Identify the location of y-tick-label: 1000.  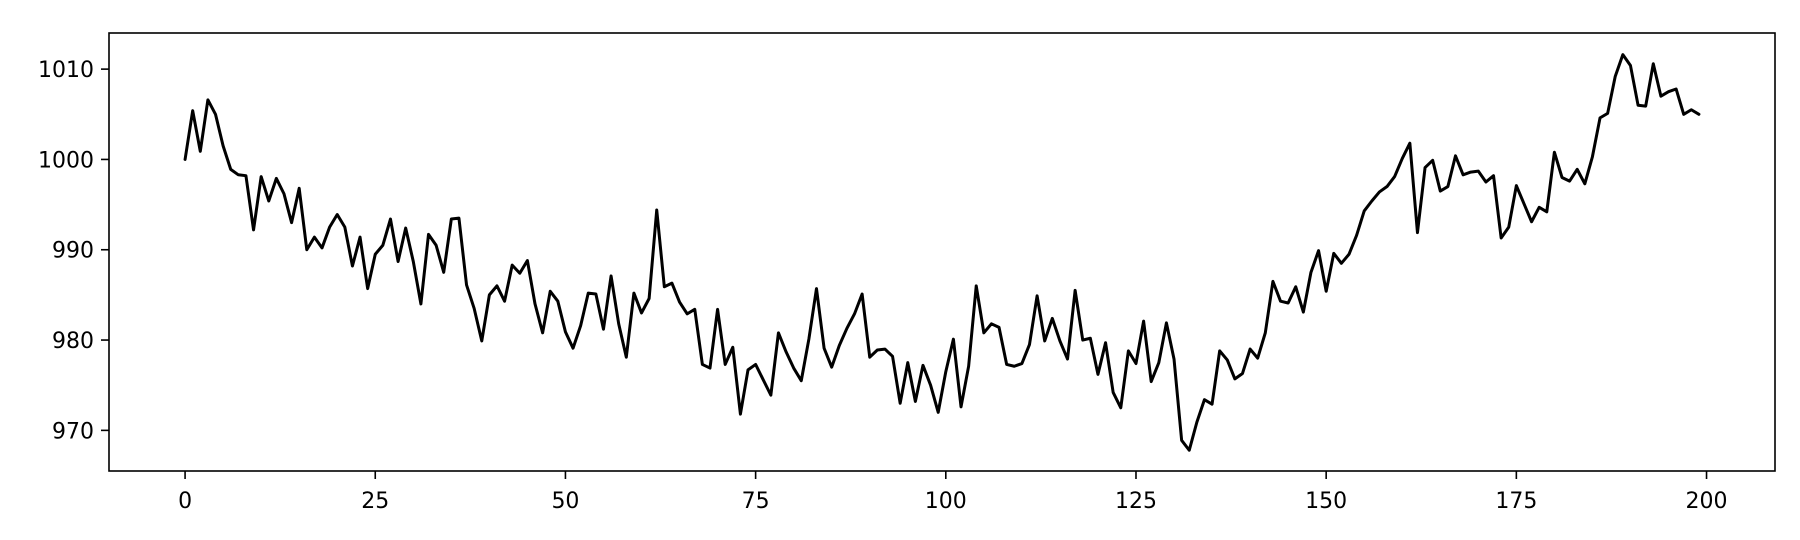
(66, 160).